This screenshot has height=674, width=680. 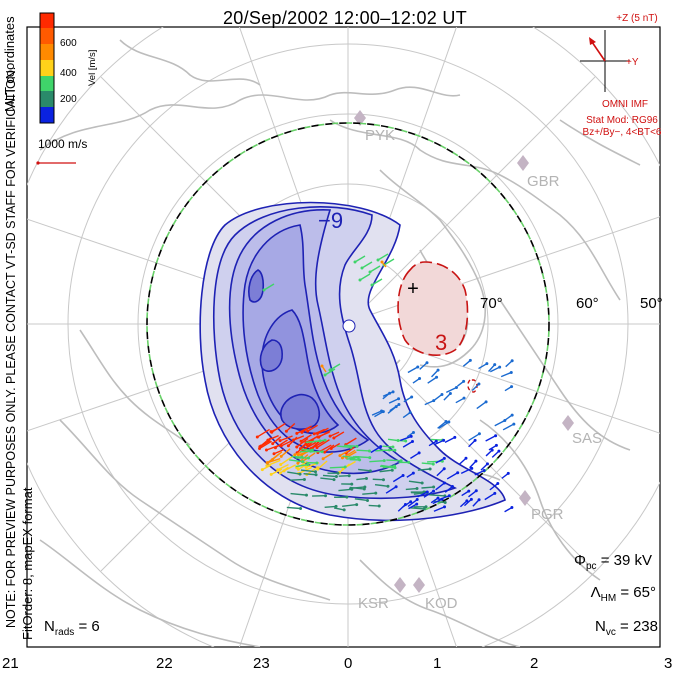 What do you see at coordinates (349, 326) in the screenshot?
I see `potential-min-marker` at bounding box center [349, 326].